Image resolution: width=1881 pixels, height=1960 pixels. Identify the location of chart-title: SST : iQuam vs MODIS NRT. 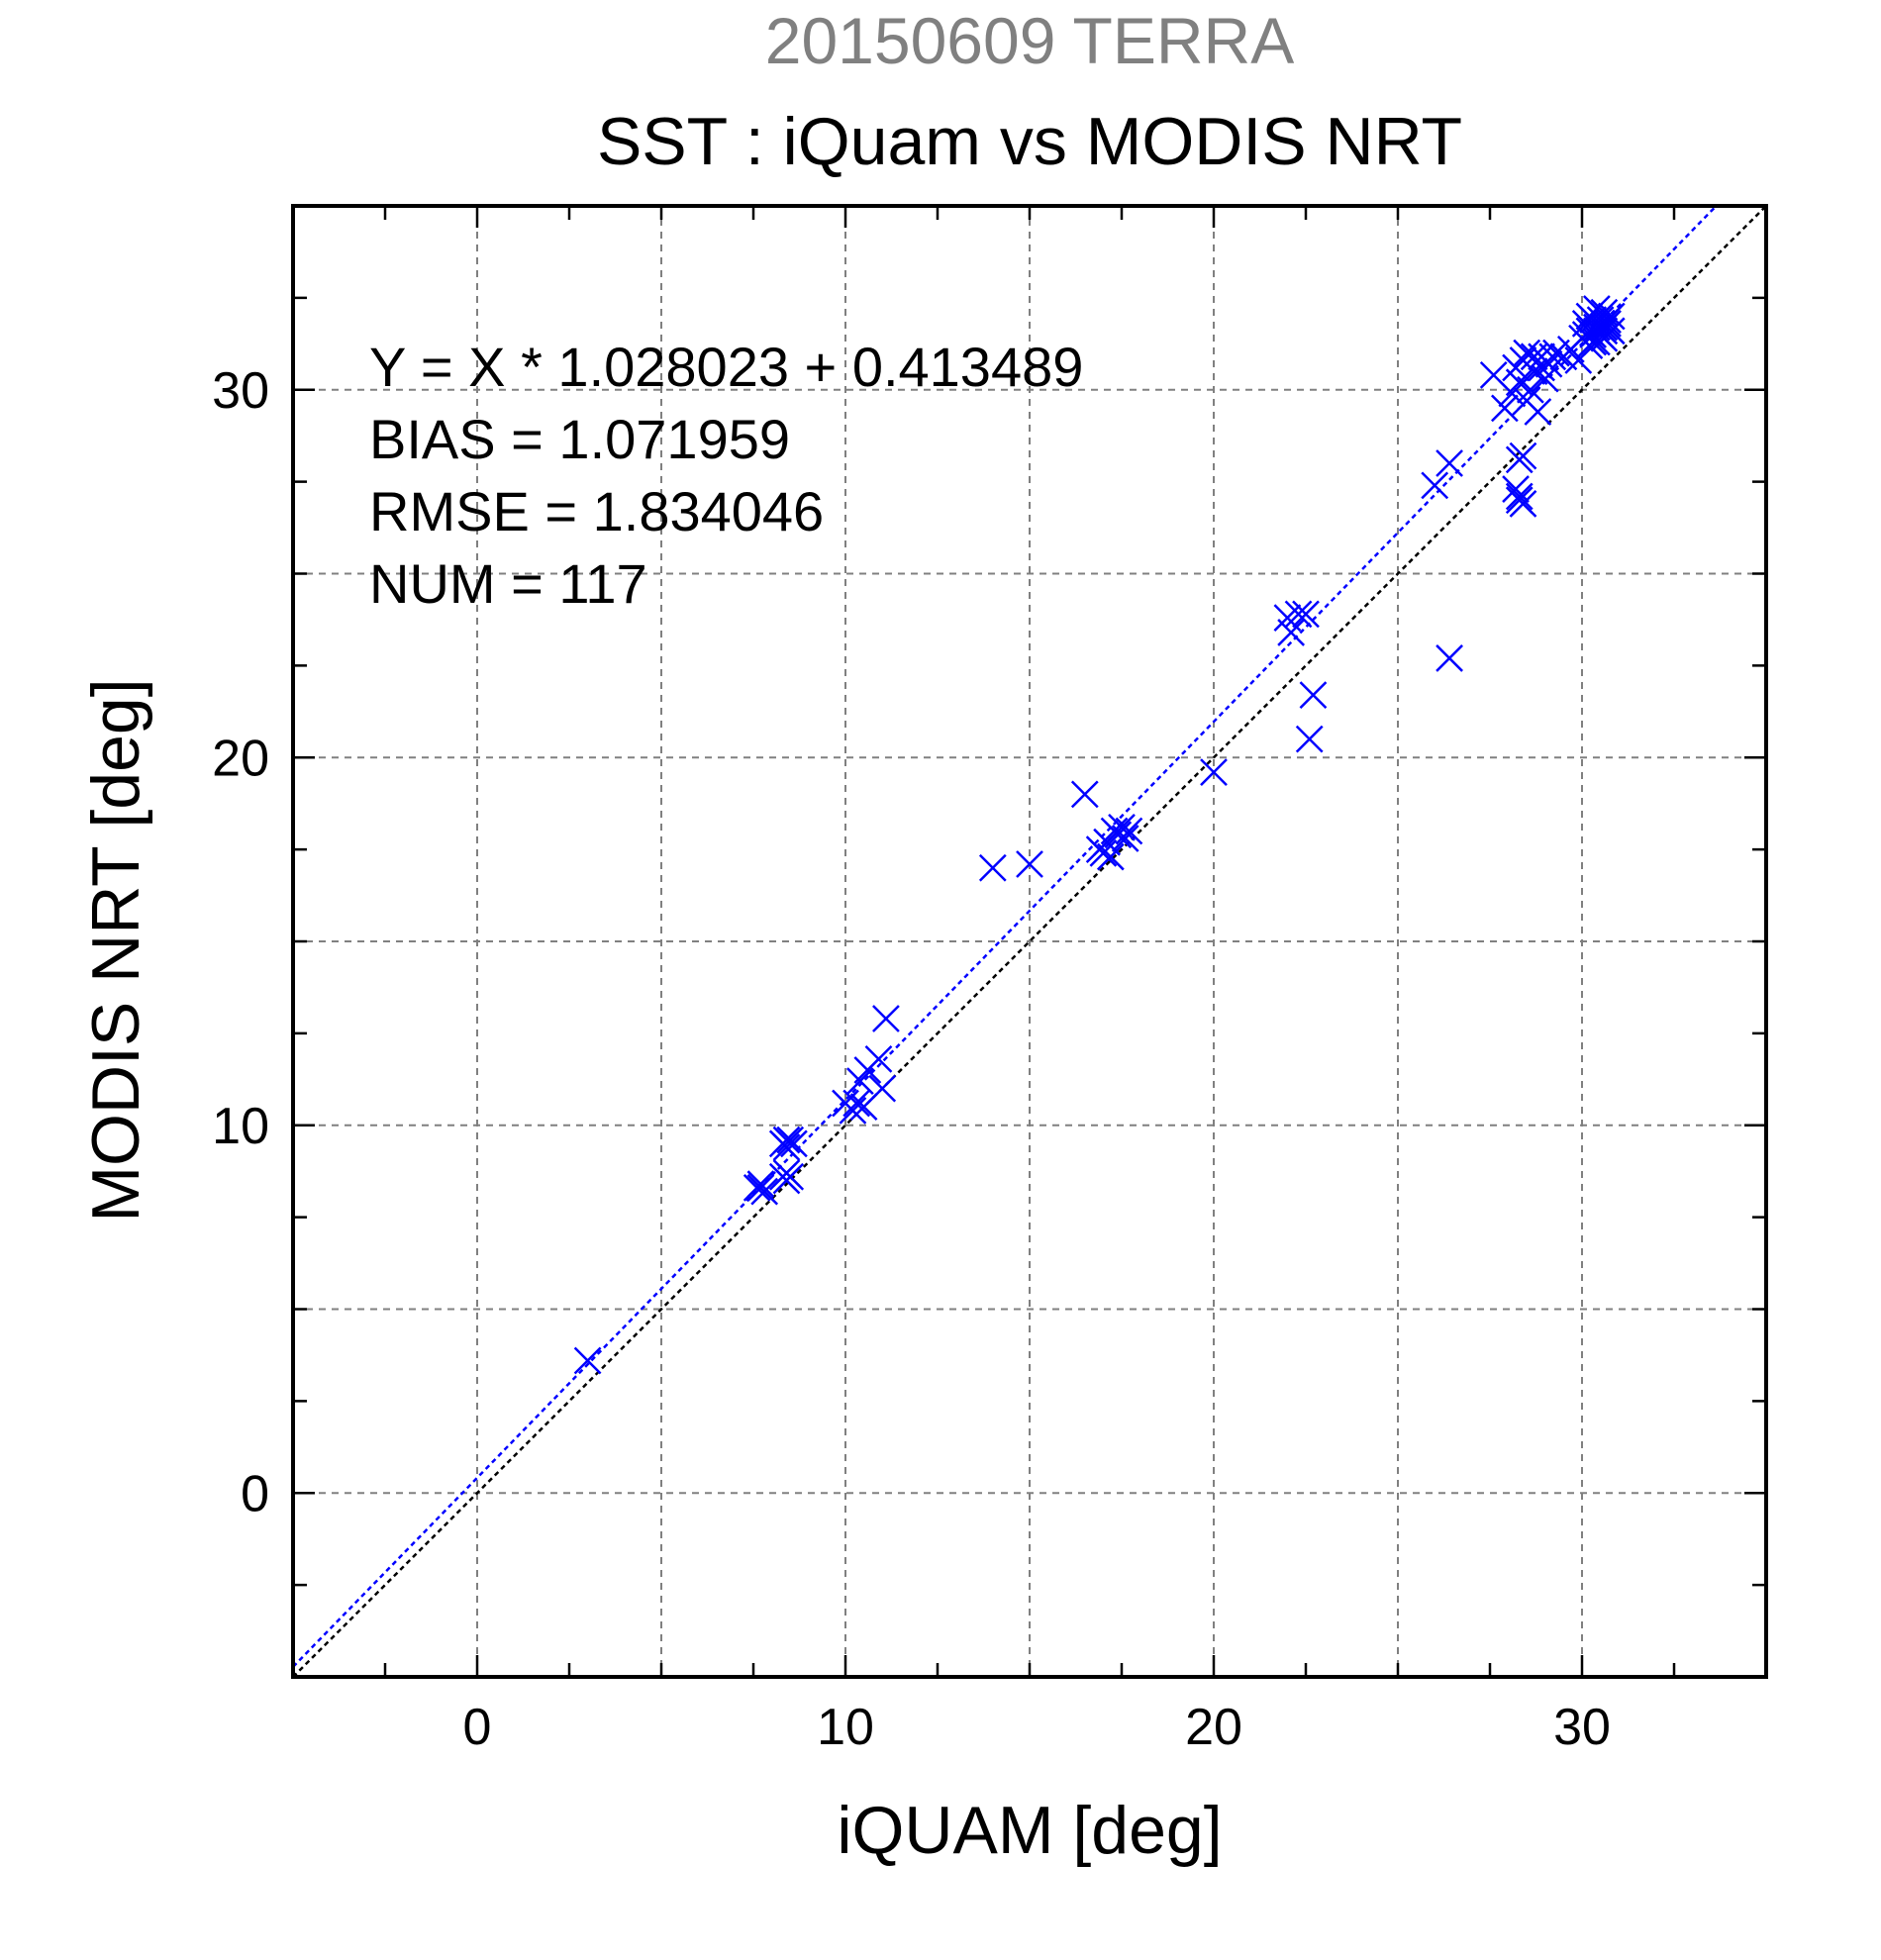
(1030, 141).